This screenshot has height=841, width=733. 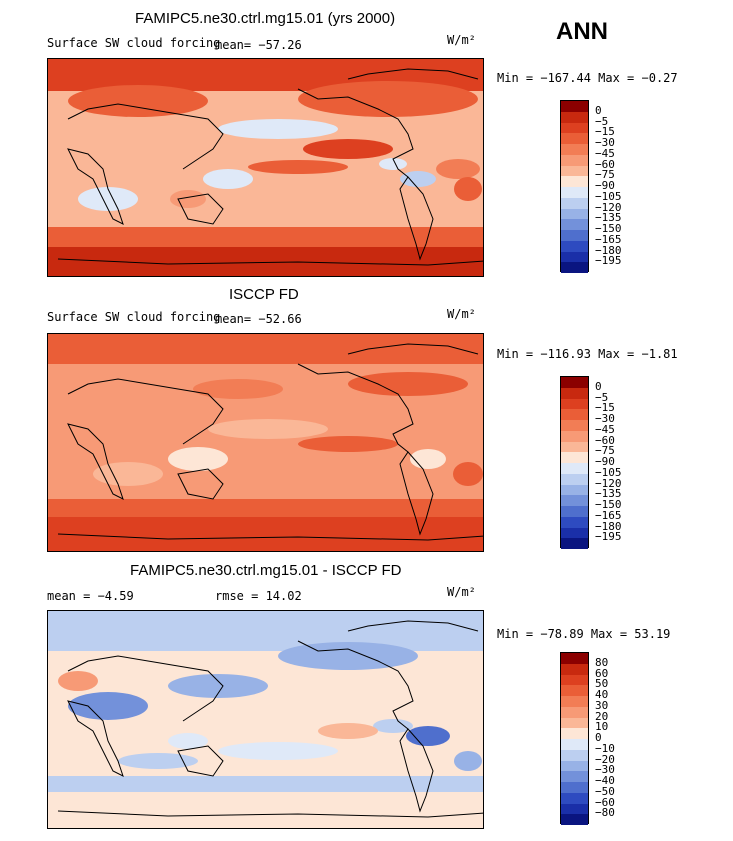 I want to click on panel2-colorbar-label: −150, so click(x=608, y=504).